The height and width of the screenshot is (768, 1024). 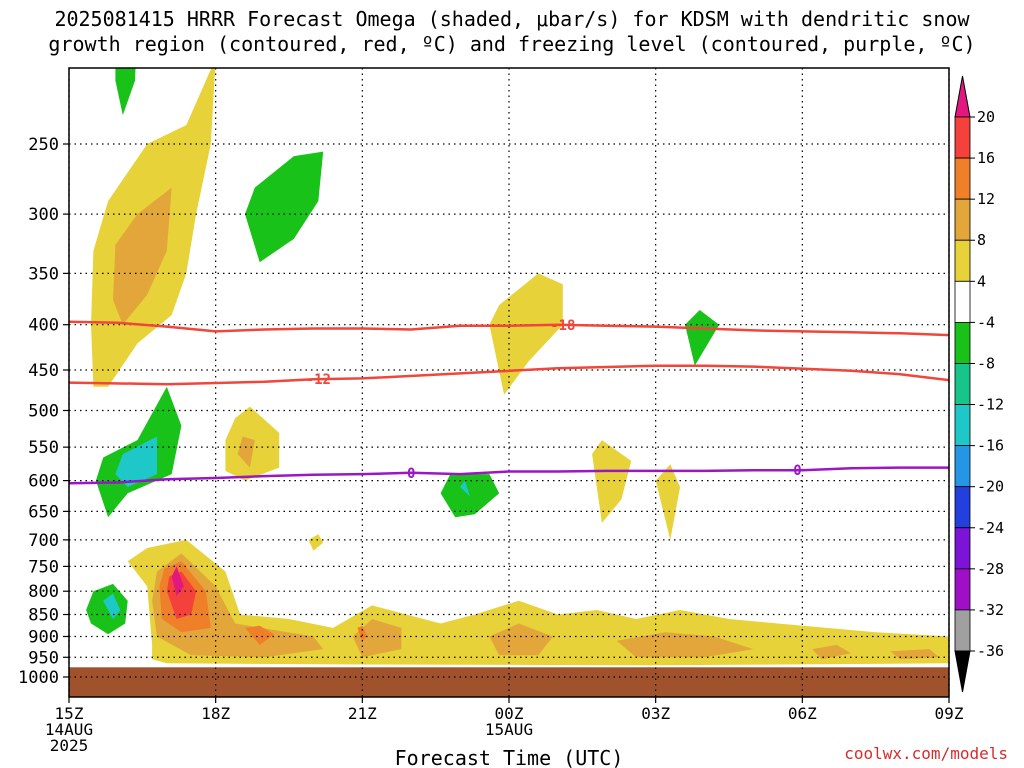 I want to click on y-tick-label: 750, so click(x=43, y=567).